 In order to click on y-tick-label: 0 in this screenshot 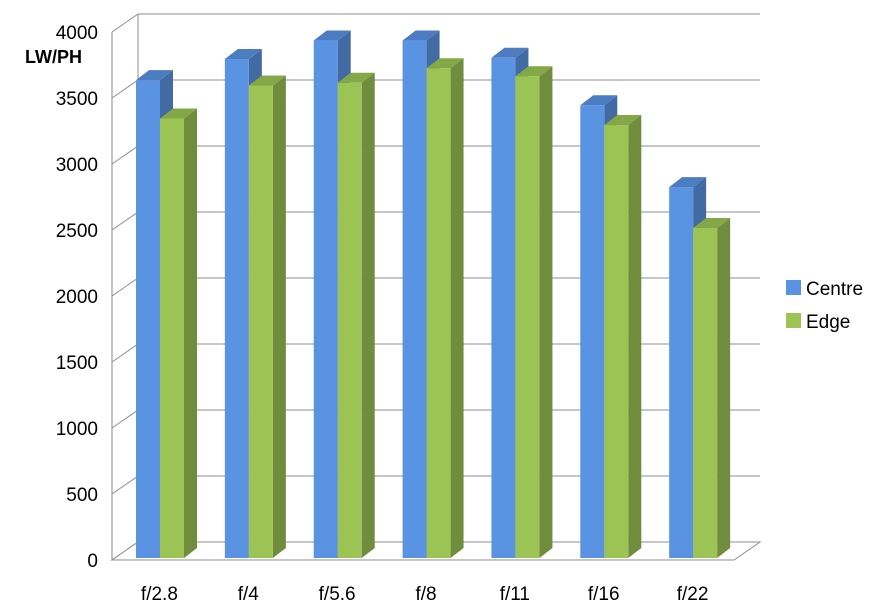, I will do `click(92, 561)`.